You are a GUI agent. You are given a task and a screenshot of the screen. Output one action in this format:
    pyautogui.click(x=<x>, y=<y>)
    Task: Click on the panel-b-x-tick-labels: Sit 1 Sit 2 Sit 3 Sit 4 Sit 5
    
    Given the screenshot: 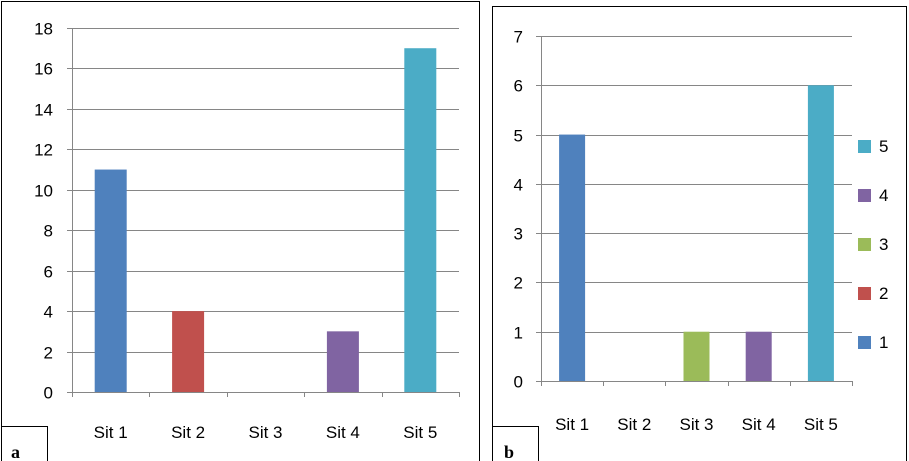 What is the action you would take?
    pyautogui.click(x=696, y=424)
    